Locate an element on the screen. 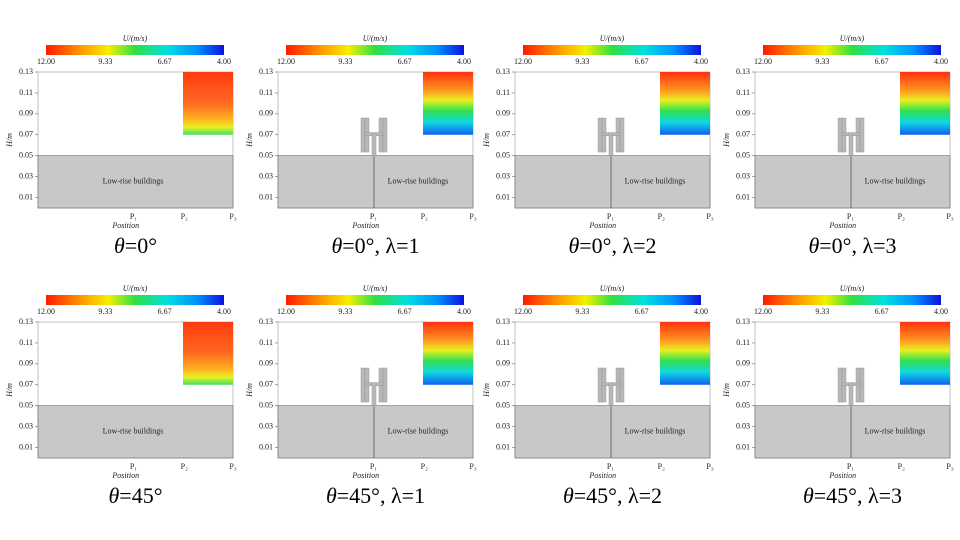 The height and width of the screenshot is (540, 960). caption-text: =0° is located at coordinates (141, 245).